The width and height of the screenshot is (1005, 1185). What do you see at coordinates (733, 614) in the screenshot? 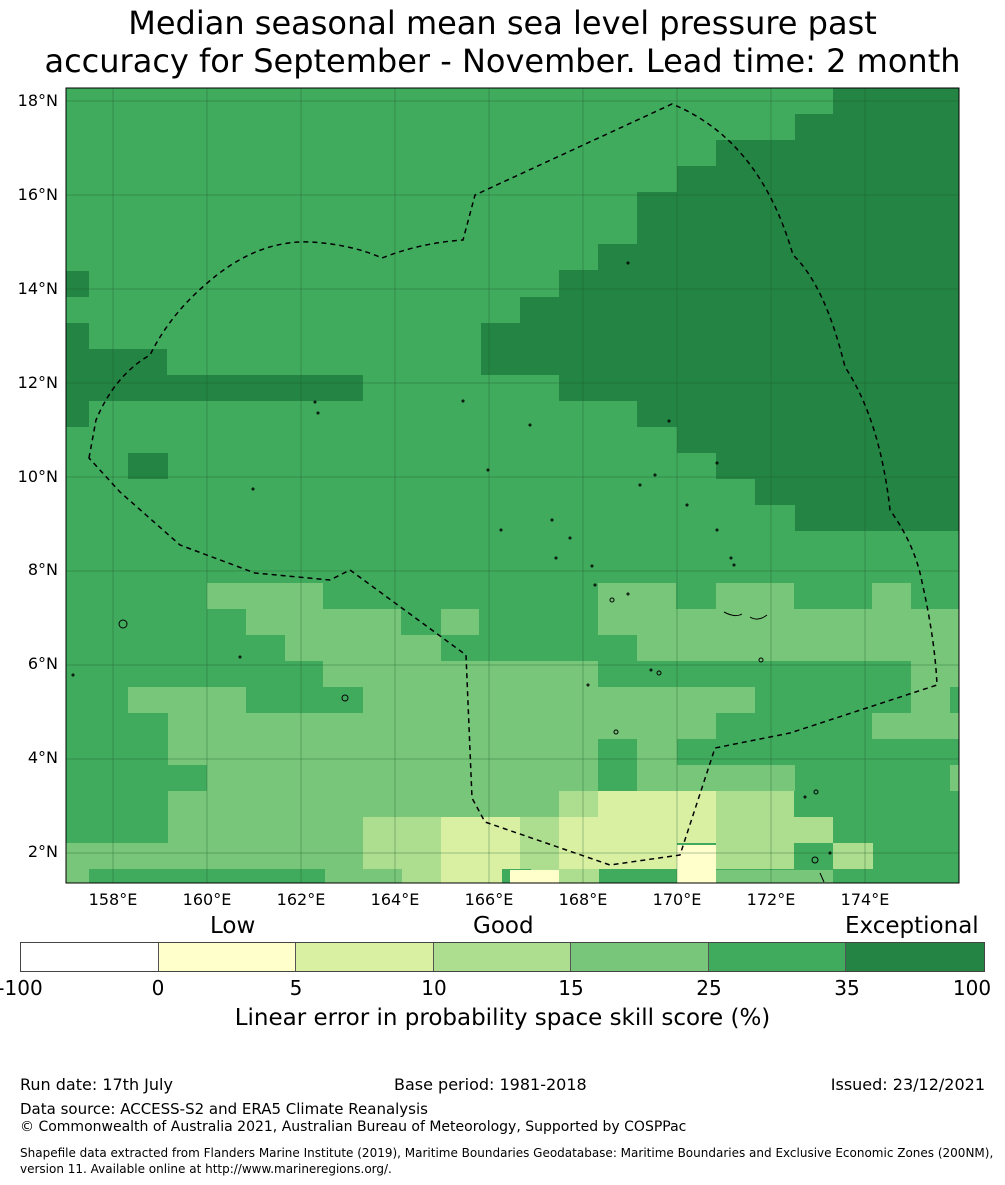
I see `atoll` at bounding box center [733, 614].